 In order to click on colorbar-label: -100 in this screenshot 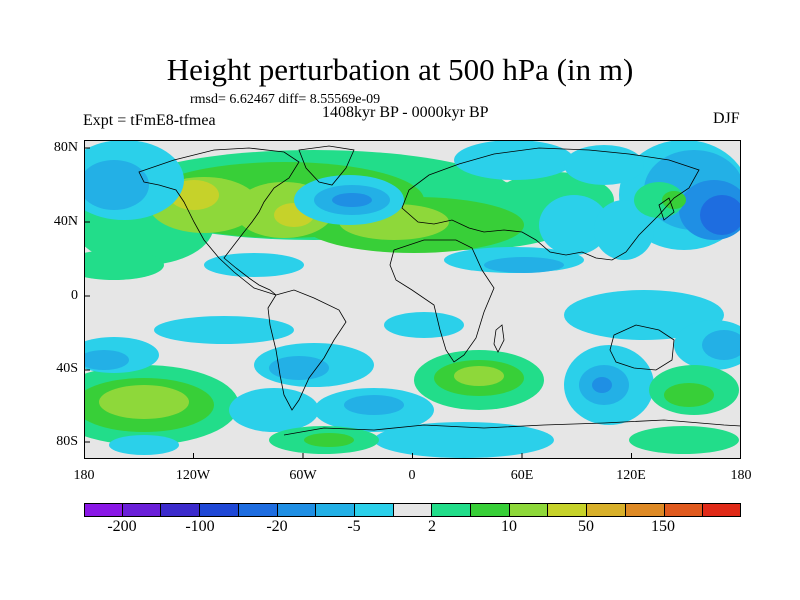, I will do `click(200, 526)`.